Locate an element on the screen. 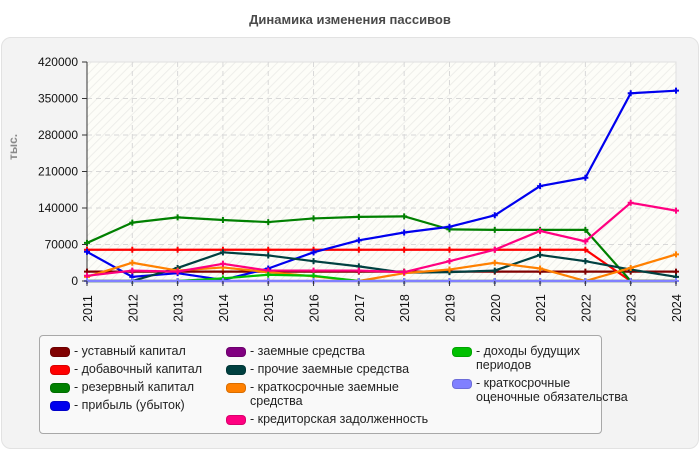 The width and height of the screenshot is (700, 450). legend-item: - прочие заемные средства is located at coordinates (331, 369).